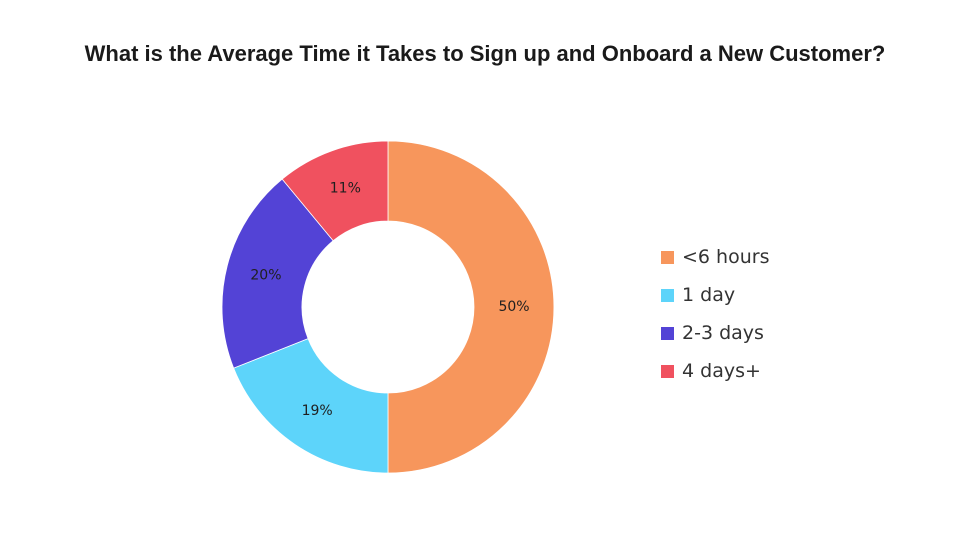 Image resolution: width=960 pixels, height=540 pixels. I want to click on slice-label-1-day: 19%, so click(317, 411).